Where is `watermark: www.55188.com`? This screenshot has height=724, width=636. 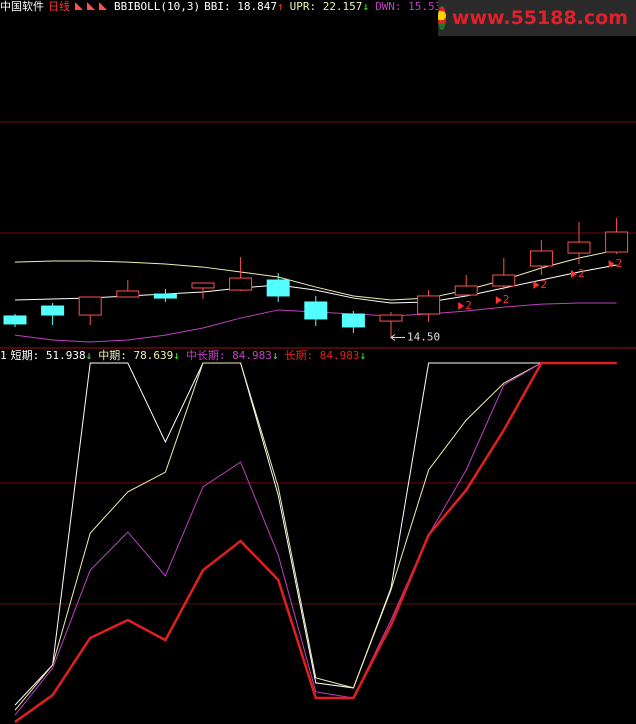
watermark: www.55188.com is located at coordinates (537, 18).